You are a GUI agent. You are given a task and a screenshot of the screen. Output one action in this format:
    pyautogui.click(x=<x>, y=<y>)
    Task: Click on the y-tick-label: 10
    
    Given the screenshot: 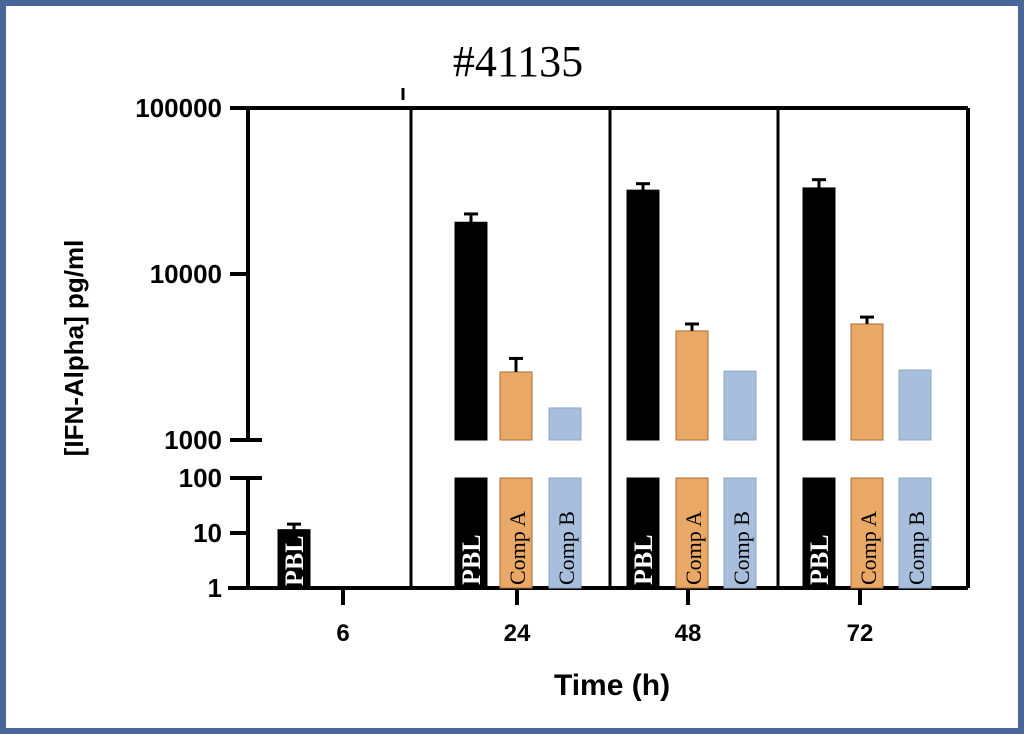 What is the action you would take?
    pyautogui.click(x=207, y=533)
    